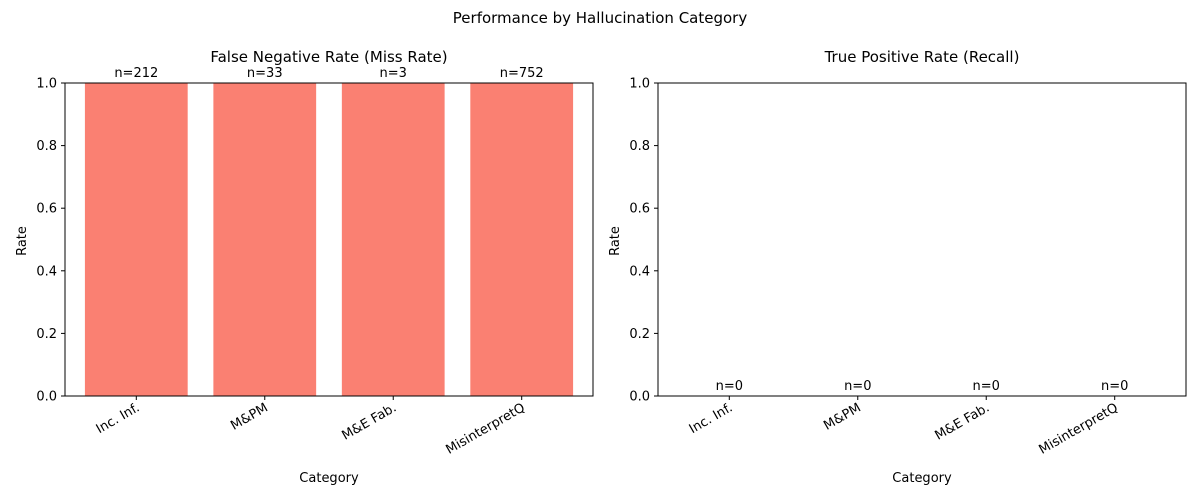 This screenshot has width=1200, height=500. What do you see at coordinates (600, 18) in the screenshot?
I see `figure-suptitle: Performance by Hallucination Category` at bounding box center [600, 18].